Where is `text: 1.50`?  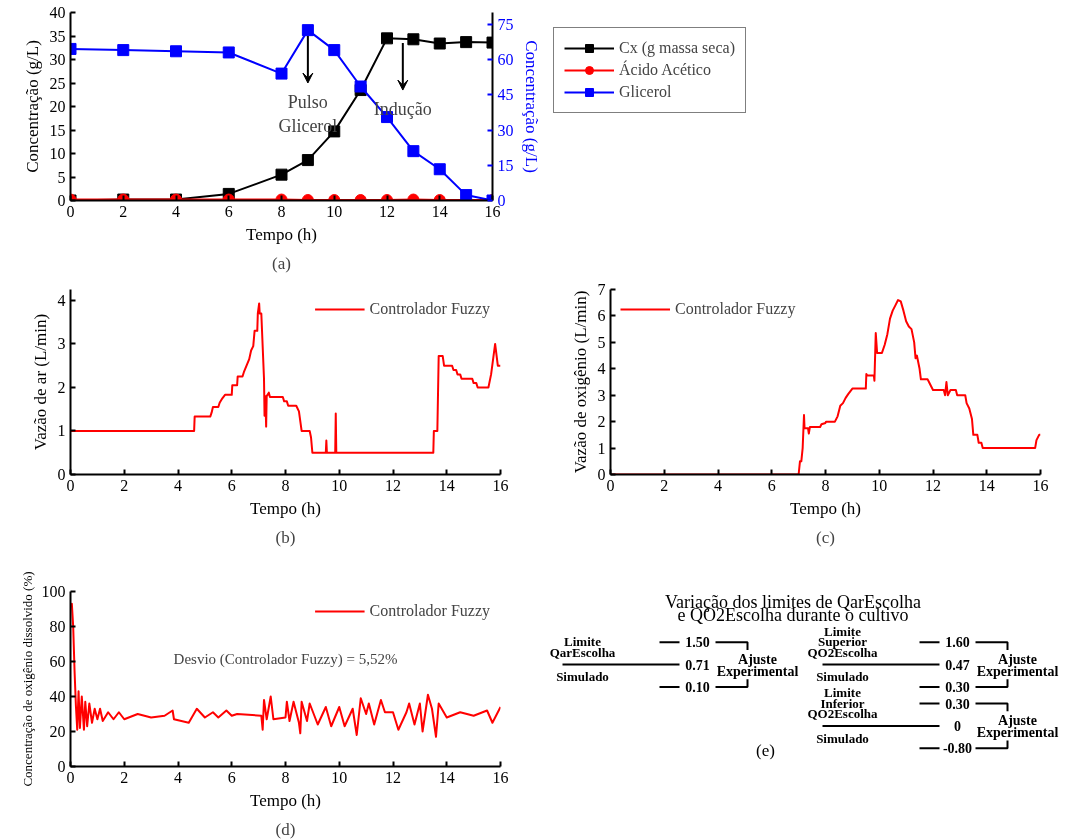 text: 1.50 is located at coordinates (697, 643).